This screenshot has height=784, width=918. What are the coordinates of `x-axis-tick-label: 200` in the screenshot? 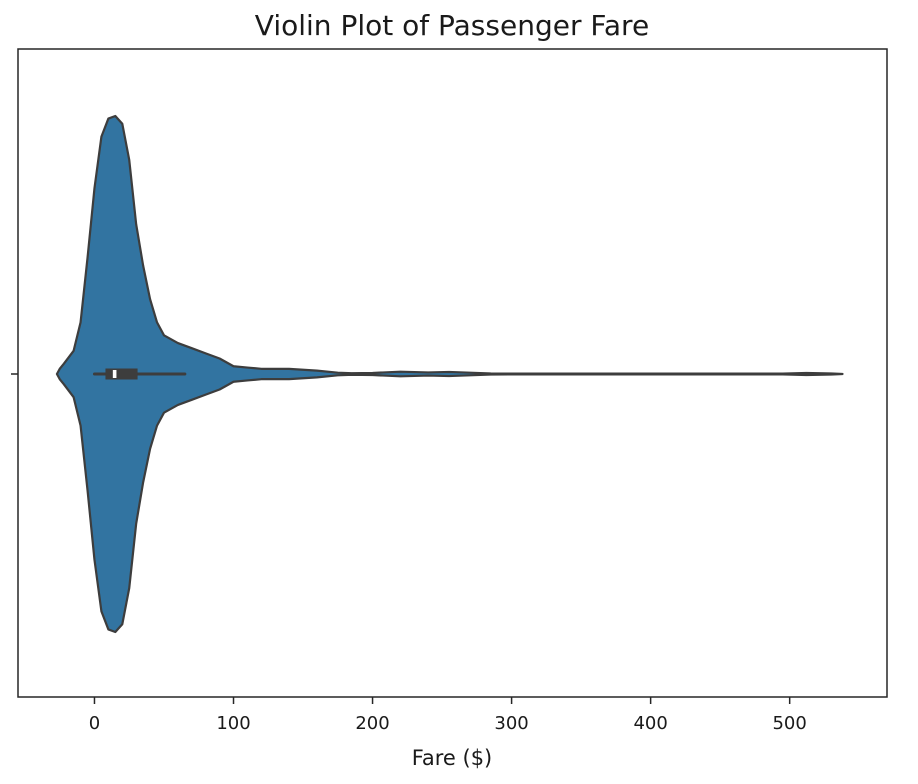 It's located at (372, 723).